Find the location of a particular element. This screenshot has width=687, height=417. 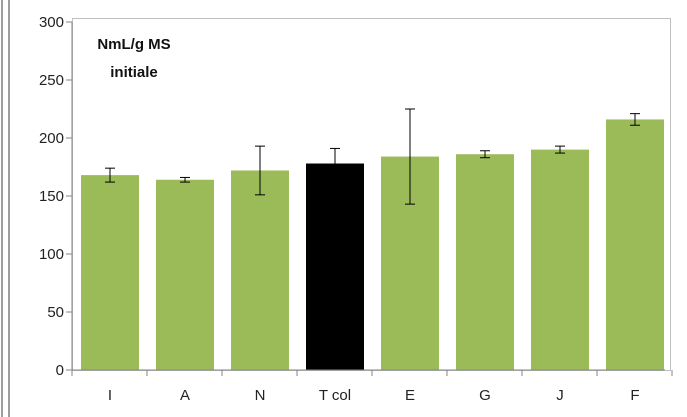

x-tick-label: E is located at coordinates (410, 395).